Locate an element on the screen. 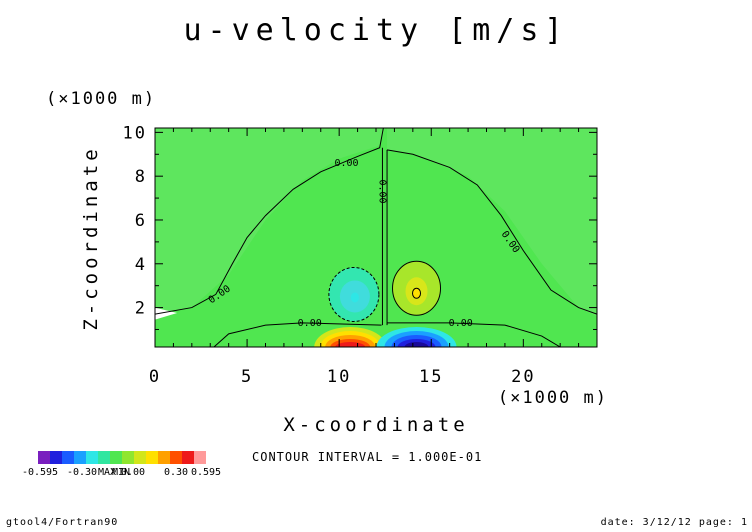 The width and height of the screenshot is (752, 532). footer-right: date: 3/12/12 page: 1 is located at coordinates (674, 522).